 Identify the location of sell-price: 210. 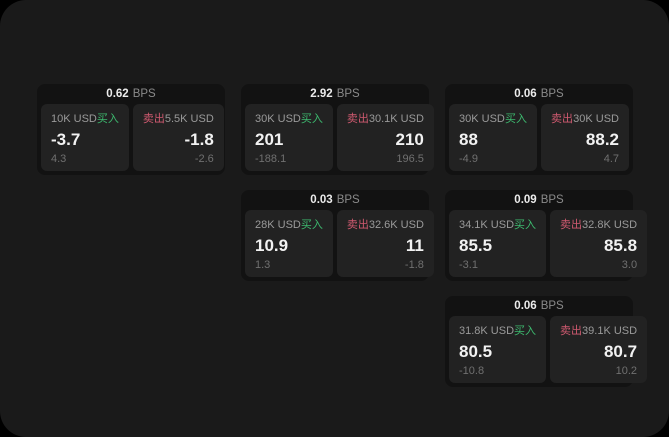
(409, 139).